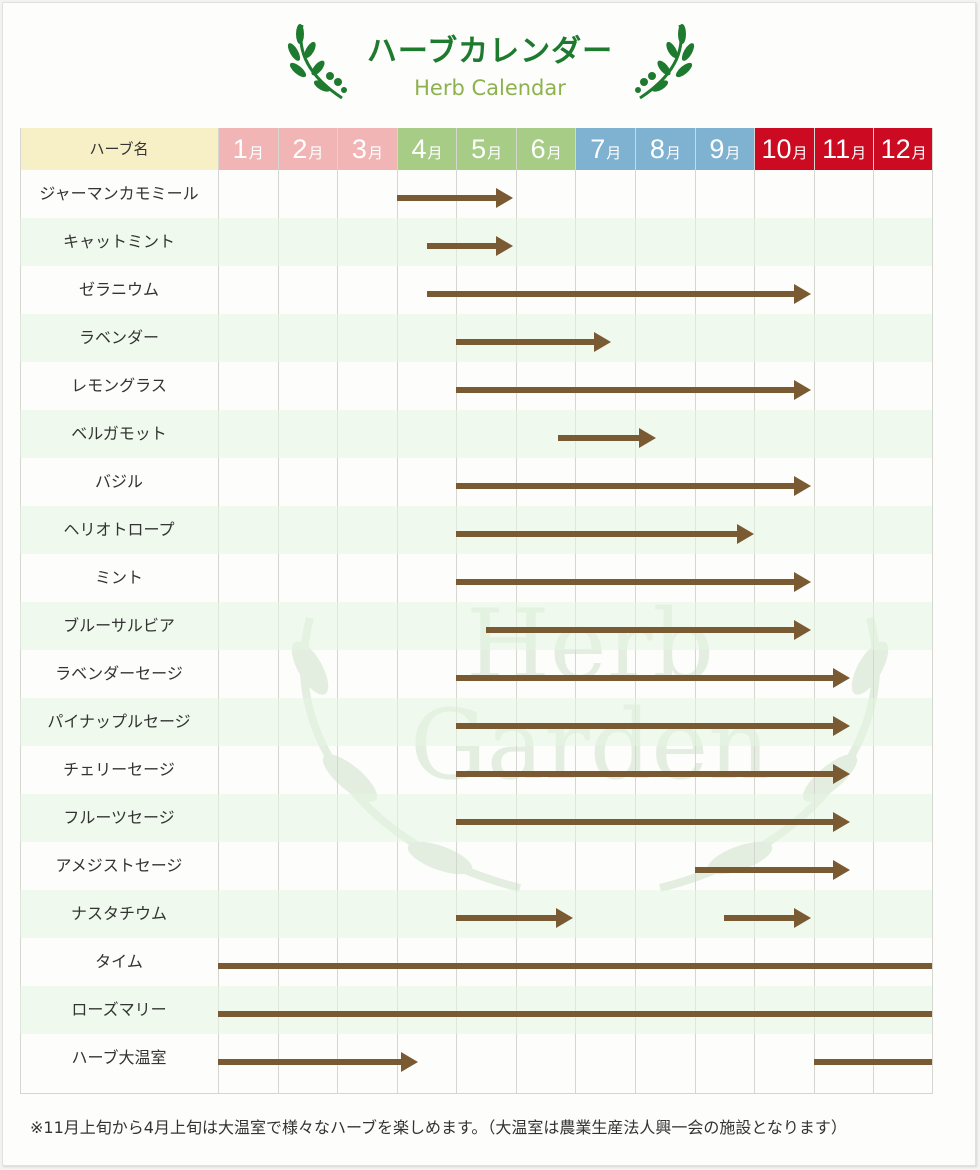 This screenshot has width=980, height=1170. I want to click on table-bottom-border, so click(476, 1093).